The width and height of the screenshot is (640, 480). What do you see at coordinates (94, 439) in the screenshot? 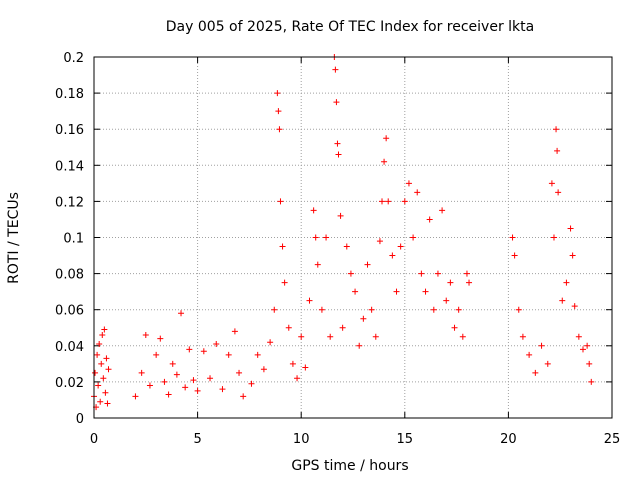
I see `x-tick-label: 0` at bounding box center [94, 439].